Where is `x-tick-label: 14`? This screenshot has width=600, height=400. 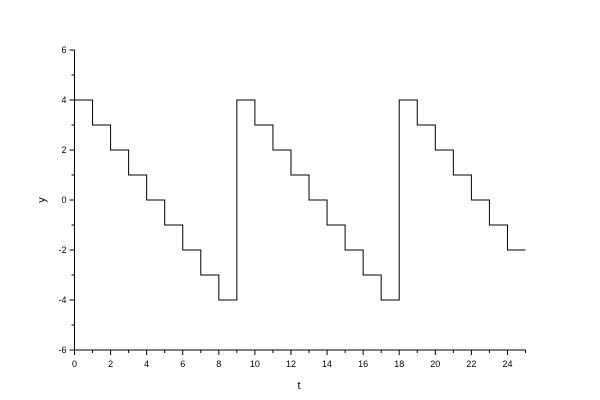
x-tick-label: 14 is located at coordinates (327, 364).